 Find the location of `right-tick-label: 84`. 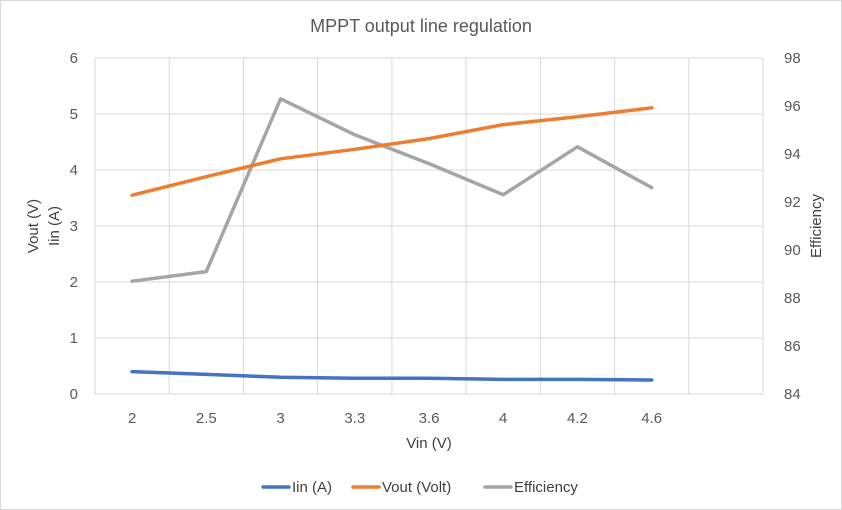

right-tick-label: 84 is located at coordinates (792, 394).